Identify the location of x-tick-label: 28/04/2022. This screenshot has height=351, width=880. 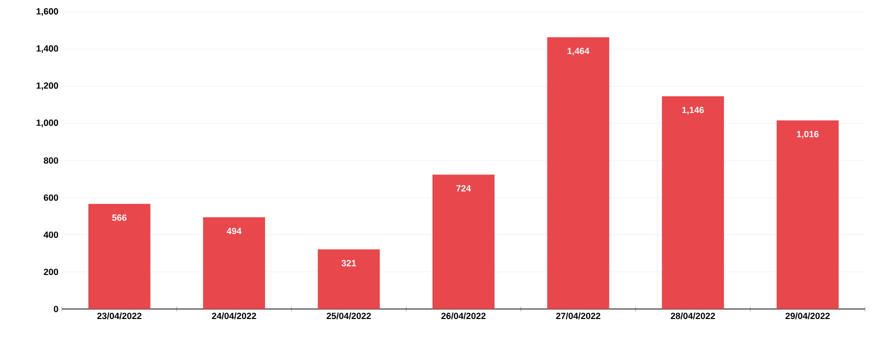
(693, 316).